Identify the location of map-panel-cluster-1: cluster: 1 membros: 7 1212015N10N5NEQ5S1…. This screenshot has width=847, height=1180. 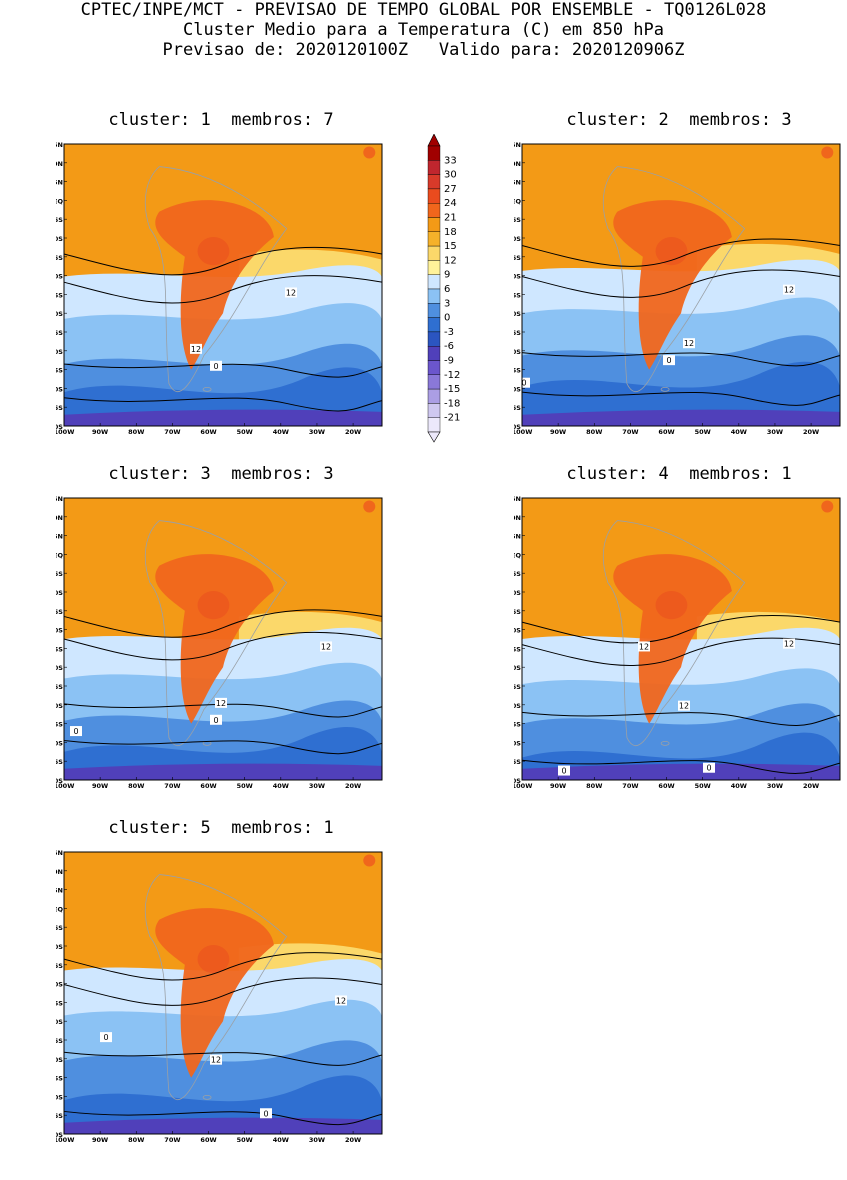
(221, 291).